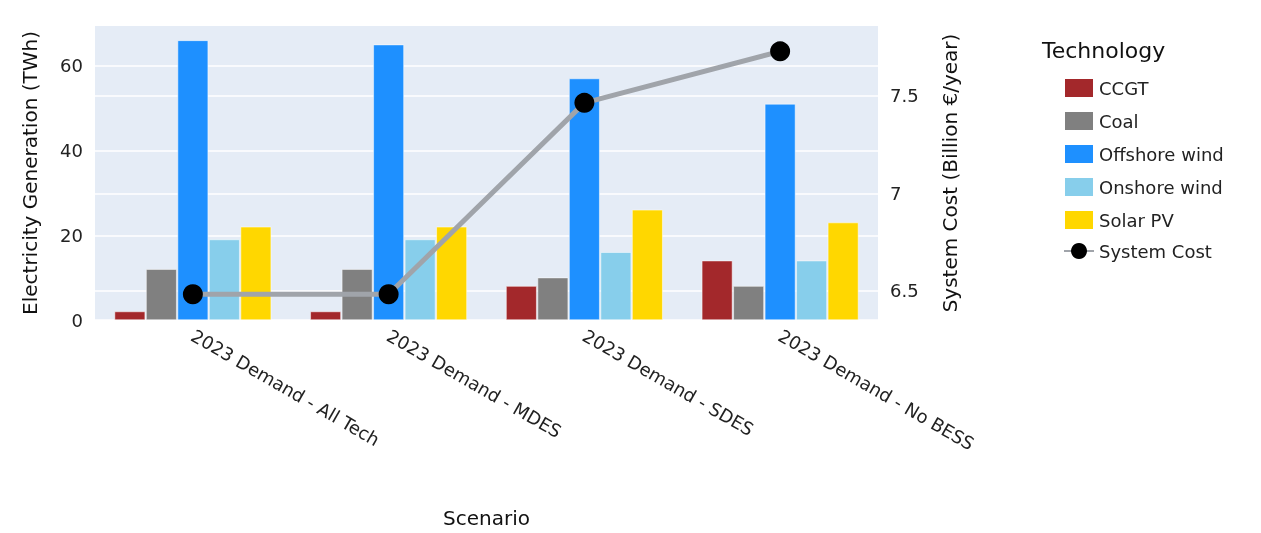 Image resolution: width=1261 pixels, height=533 pixels. I want to click on y2-axis-title: System Cost (Billion €/year), so click(950, 173).